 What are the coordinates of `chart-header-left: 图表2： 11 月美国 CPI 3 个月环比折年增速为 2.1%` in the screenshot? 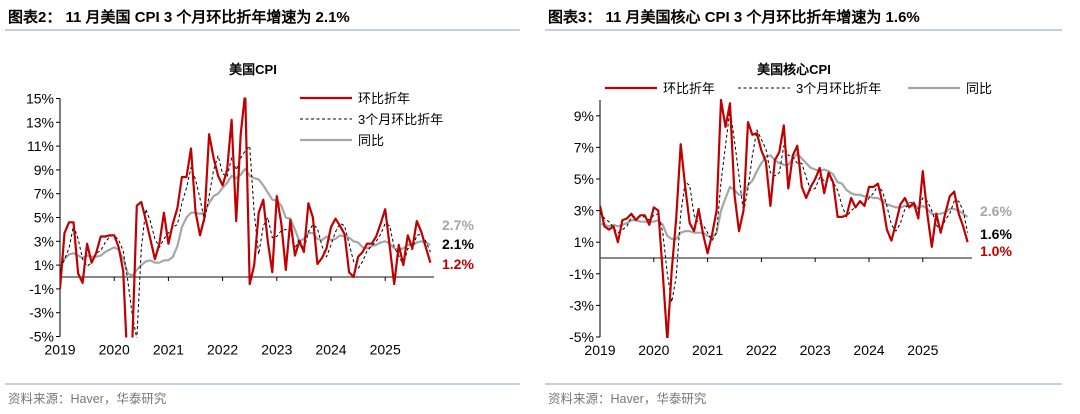 It's located at (179, 17).